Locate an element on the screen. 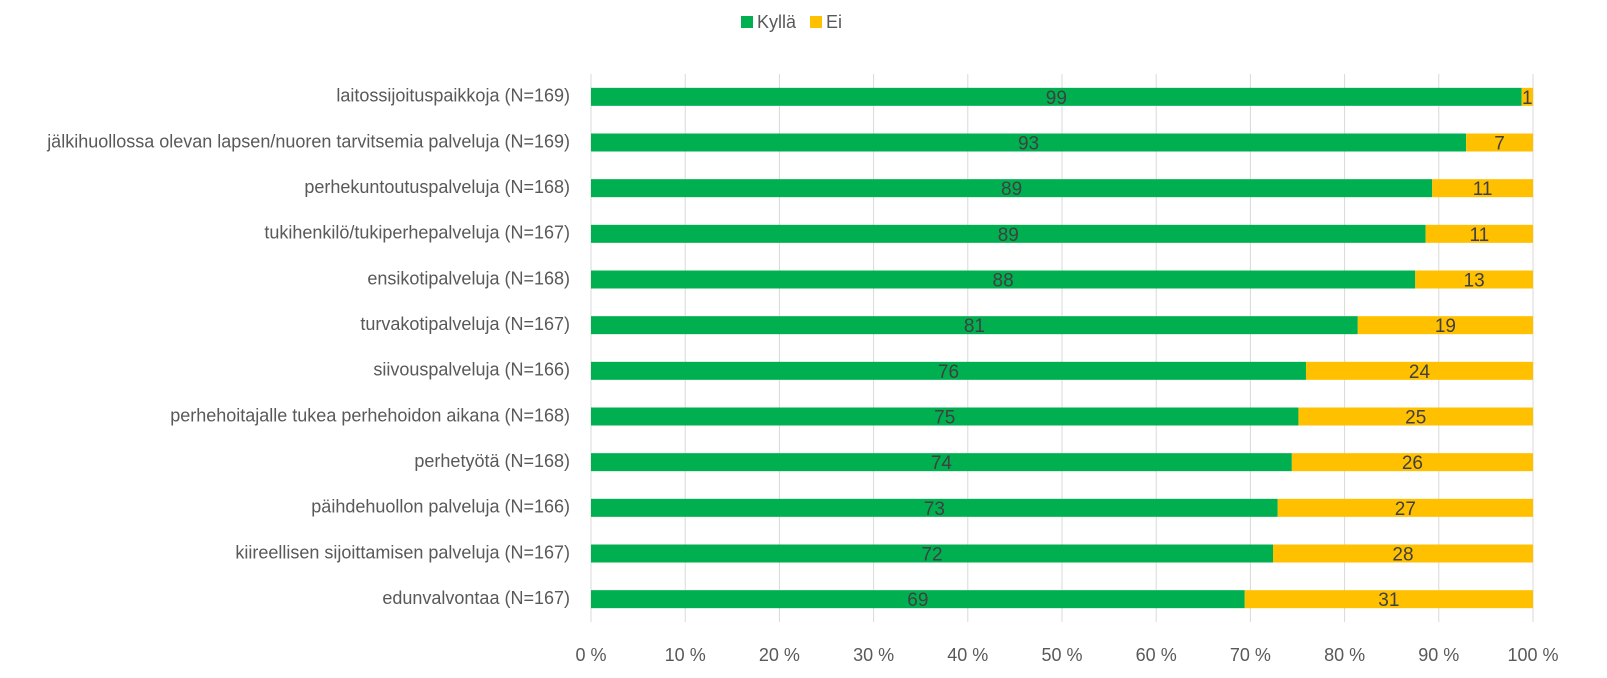 The height and width of the screenshot is (678, 1607). data-label: 24 is located at coordinates (1420, 372).